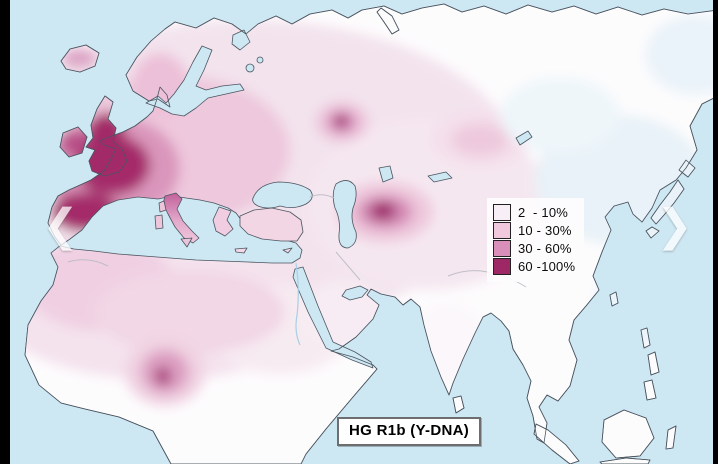 The image size is (718, 464). I want to click on caspian-sea, so click(344, 214).